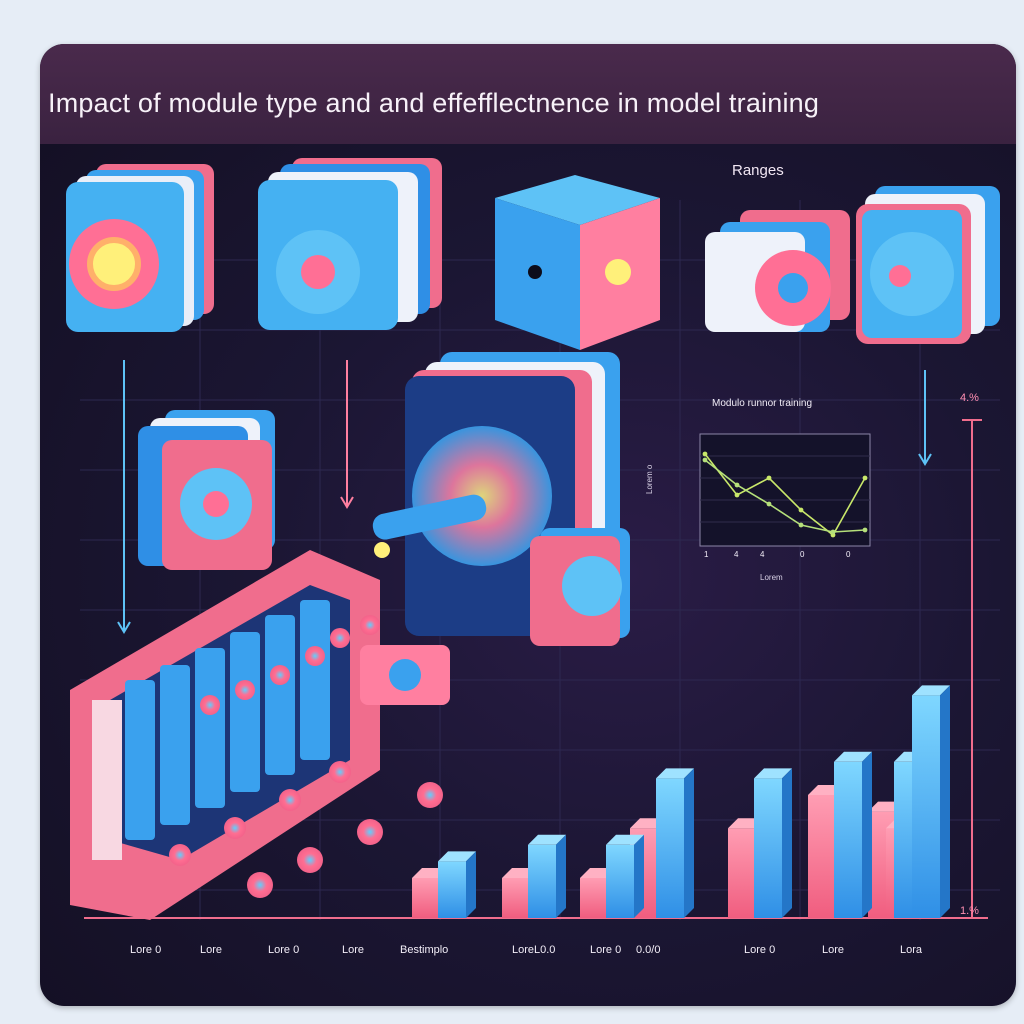  I want to click on module-stack-middle-left, so click(206, 490).